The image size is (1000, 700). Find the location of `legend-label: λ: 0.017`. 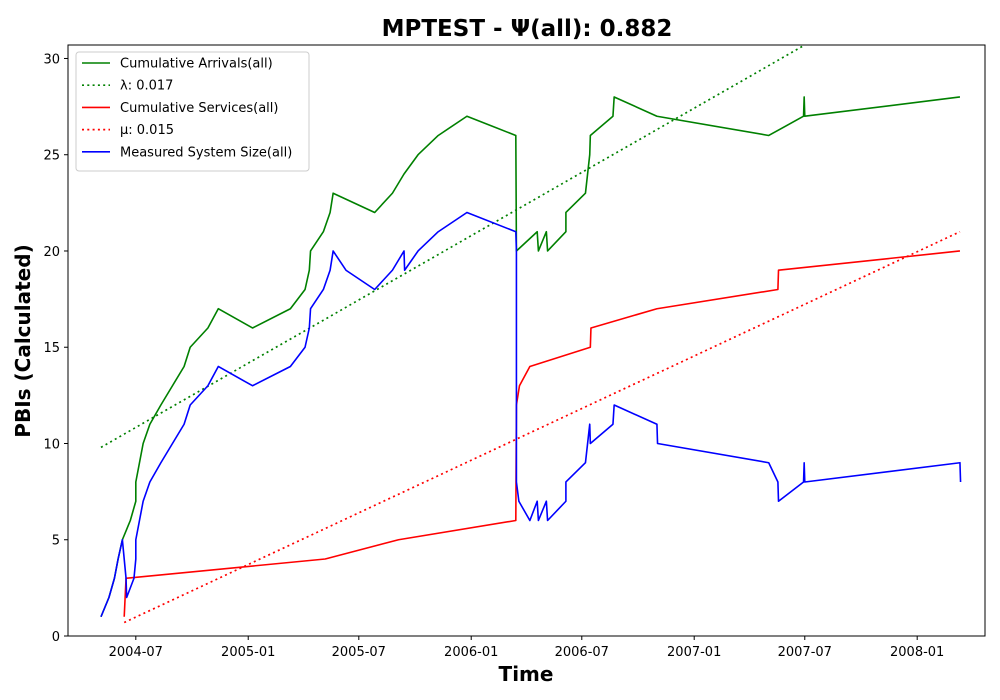

legend-label: λ: 0.017 is located at coordinates (146, 86).